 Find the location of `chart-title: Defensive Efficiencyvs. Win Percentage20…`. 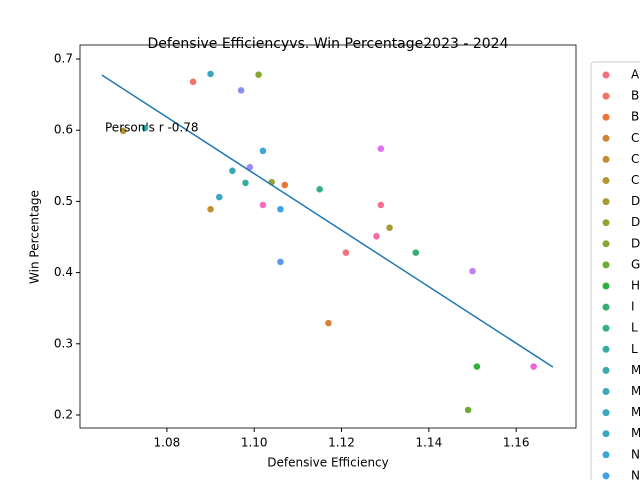

chart-title: Defensive Efficiencyvs. Win Percentage20… is located at coordinates (328, 44).